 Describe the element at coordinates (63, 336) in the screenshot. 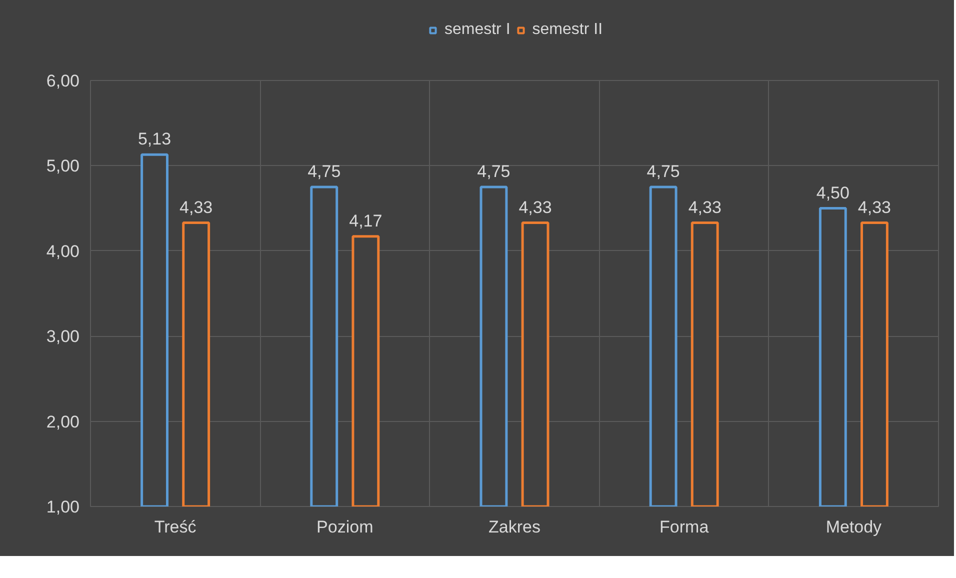

I see `y-tick-label: 3,00` at that location.